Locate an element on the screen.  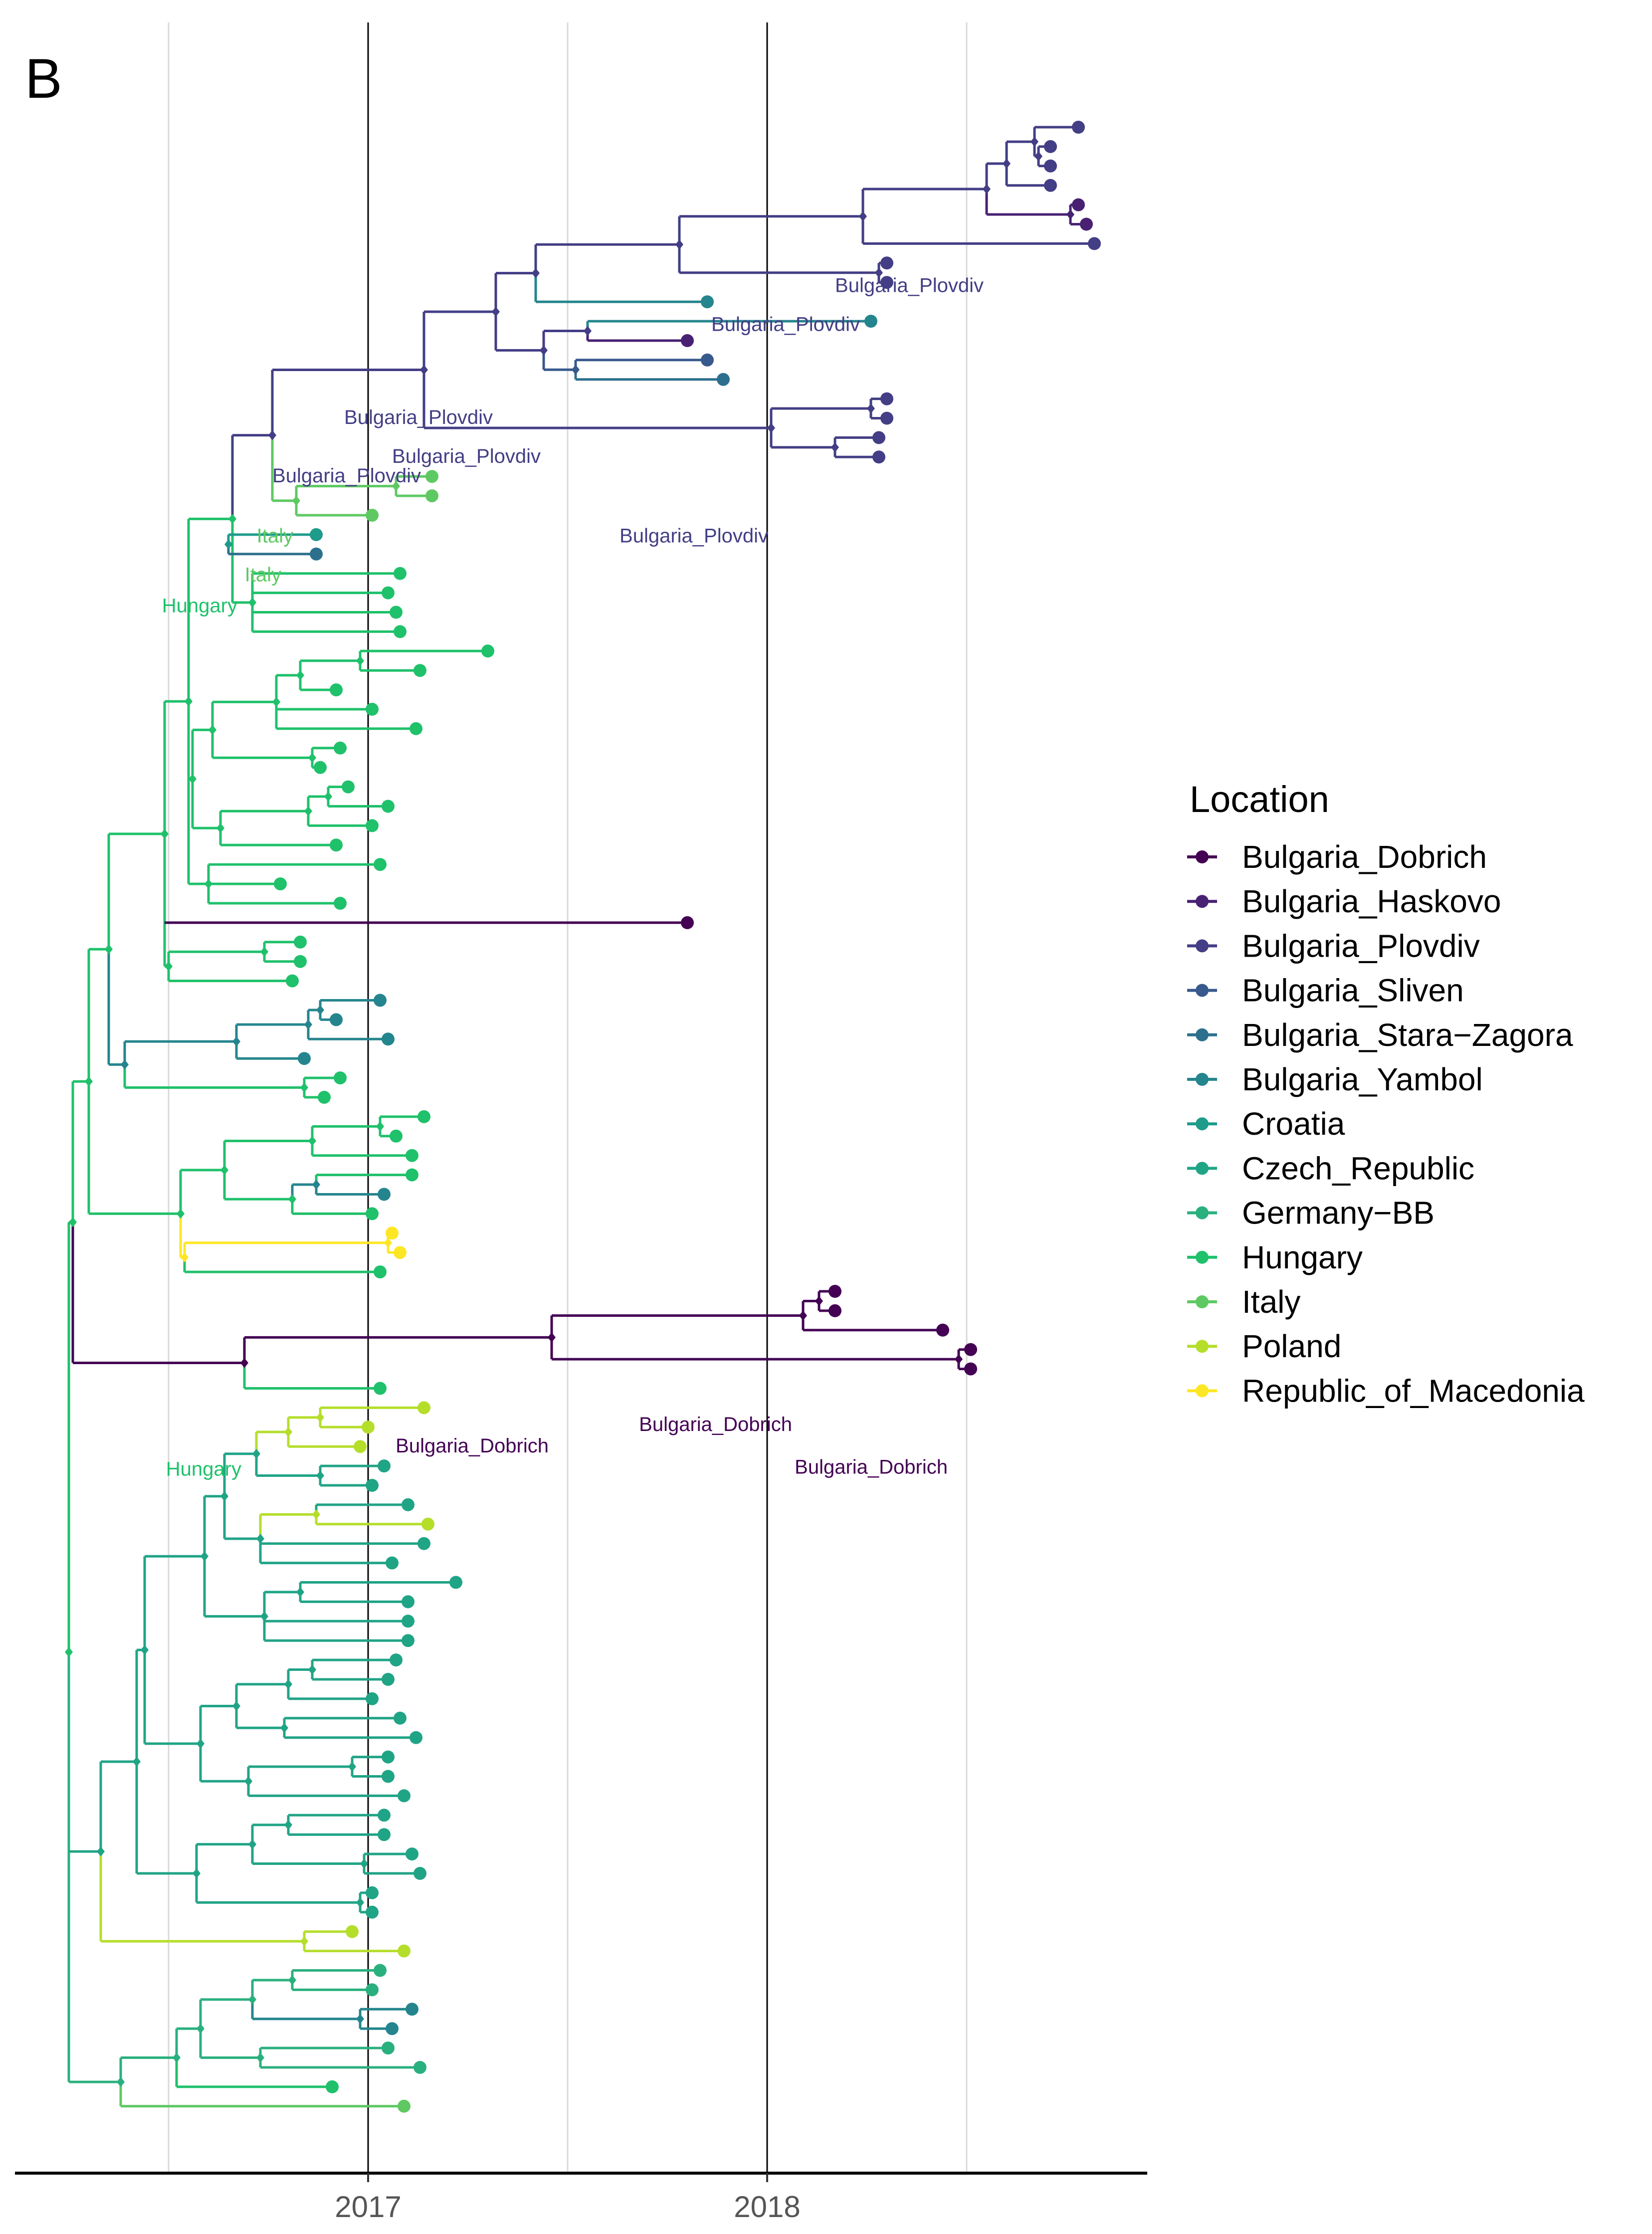
legend-entry-label: Bulgaria_Stara−Zagora is located at coordinates (1407, 1035).